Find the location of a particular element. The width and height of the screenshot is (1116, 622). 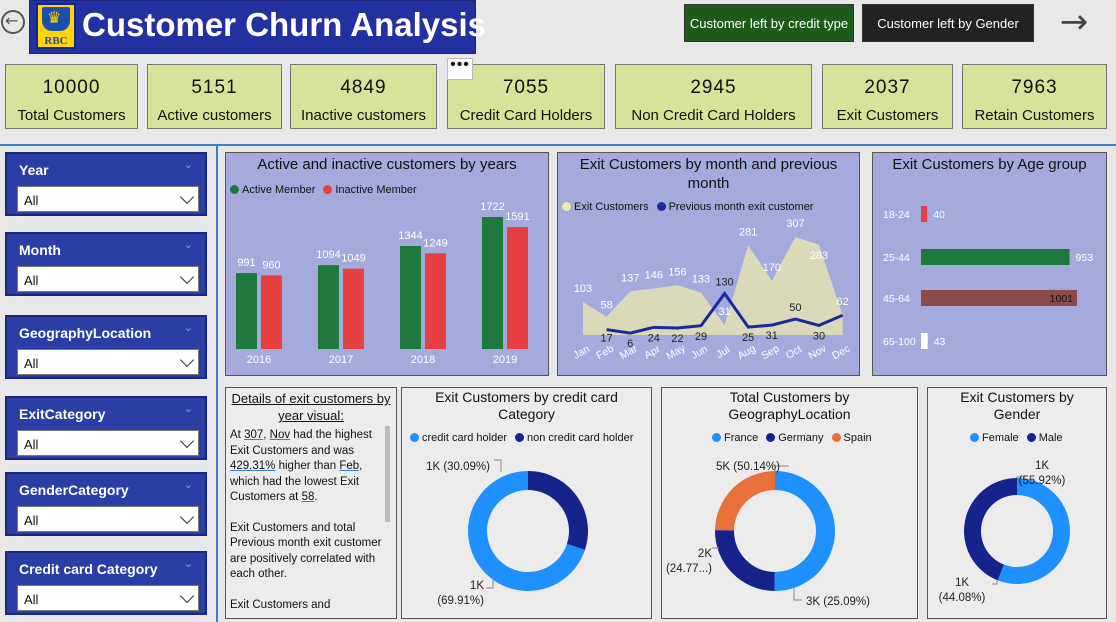

x-tick-label: Nov is located at coordinates (817, 352).